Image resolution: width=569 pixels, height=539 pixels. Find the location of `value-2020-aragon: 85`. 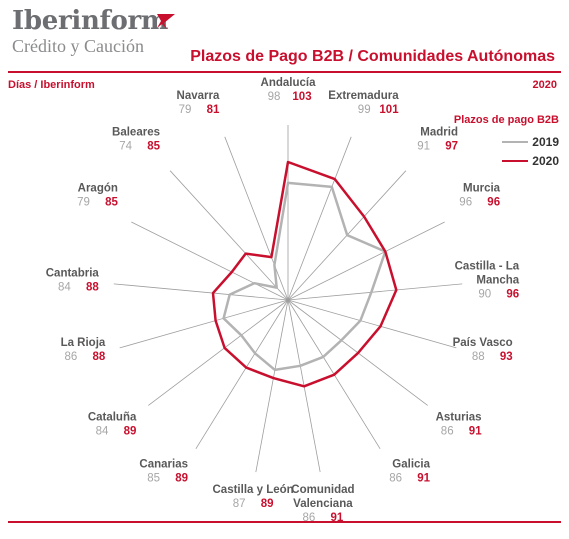

value-2020-aragon: 85 is located at coordinates (111, 202).